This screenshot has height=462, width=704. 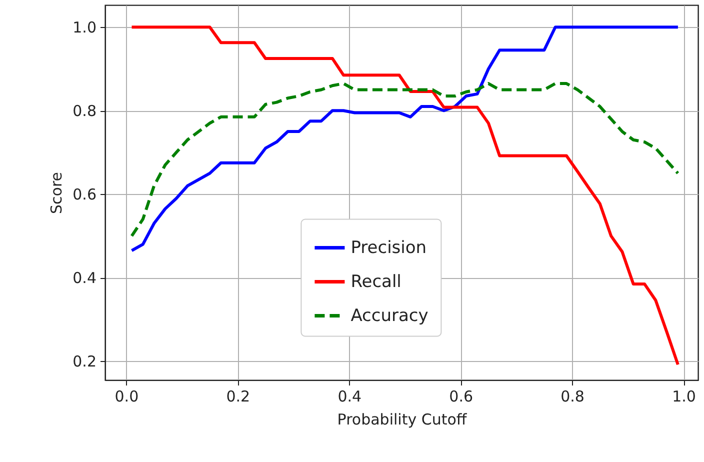 What do you see at coordinates (84, 111) in the screenshot?
I see `y-tick-label: 0.8` at bounding box center [84, 111].